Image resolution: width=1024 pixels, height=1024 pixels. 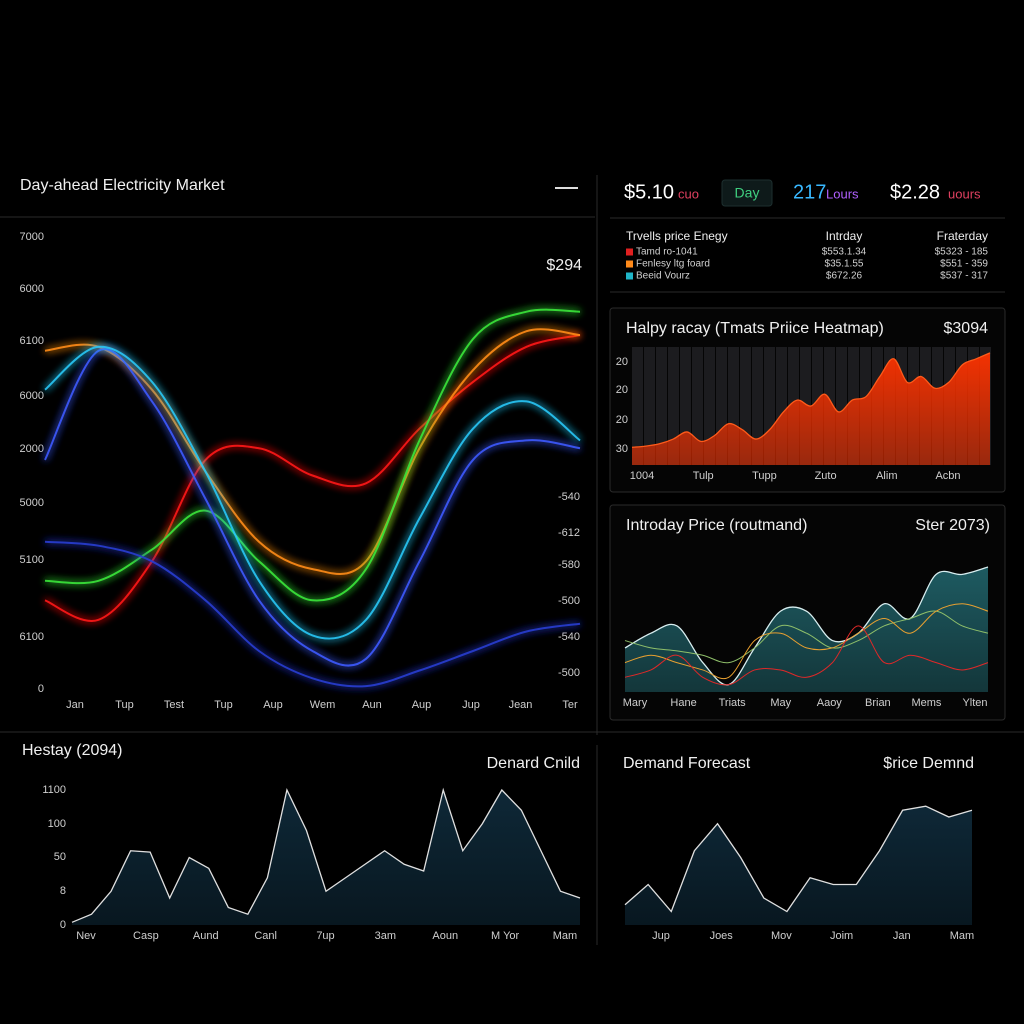 What do you see at coordinates (122, 185) in the screenshot?
I see `chart-title: Day-ahead Electricity Market` at bounding box center [122, 185].